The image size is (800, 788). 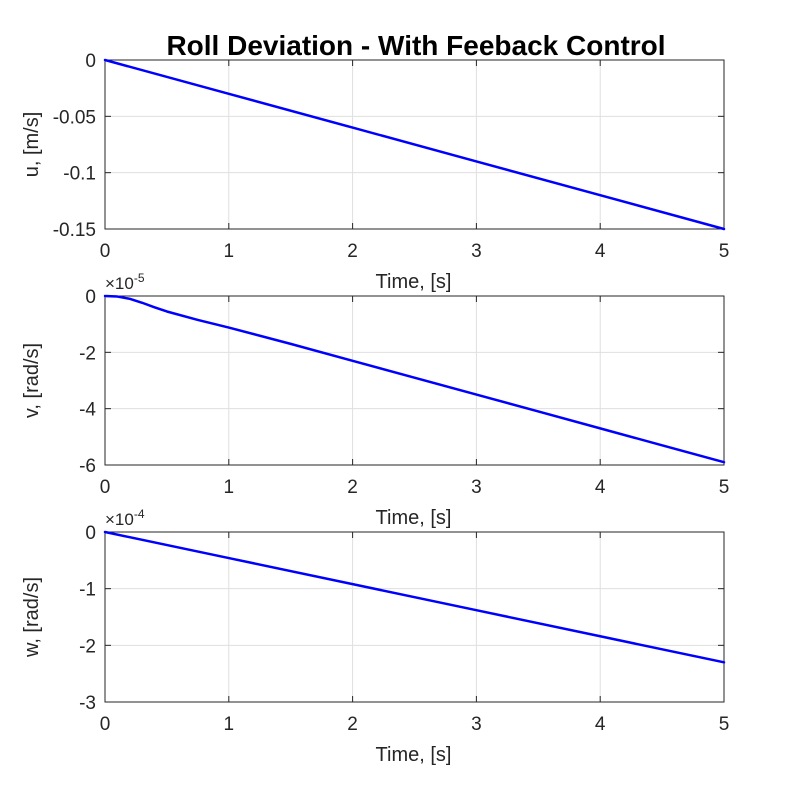 What do you see at coordinates (74, 117) in the screenshot?
I see `y-tick-label: -0.05` at bounding box center [74, 117].